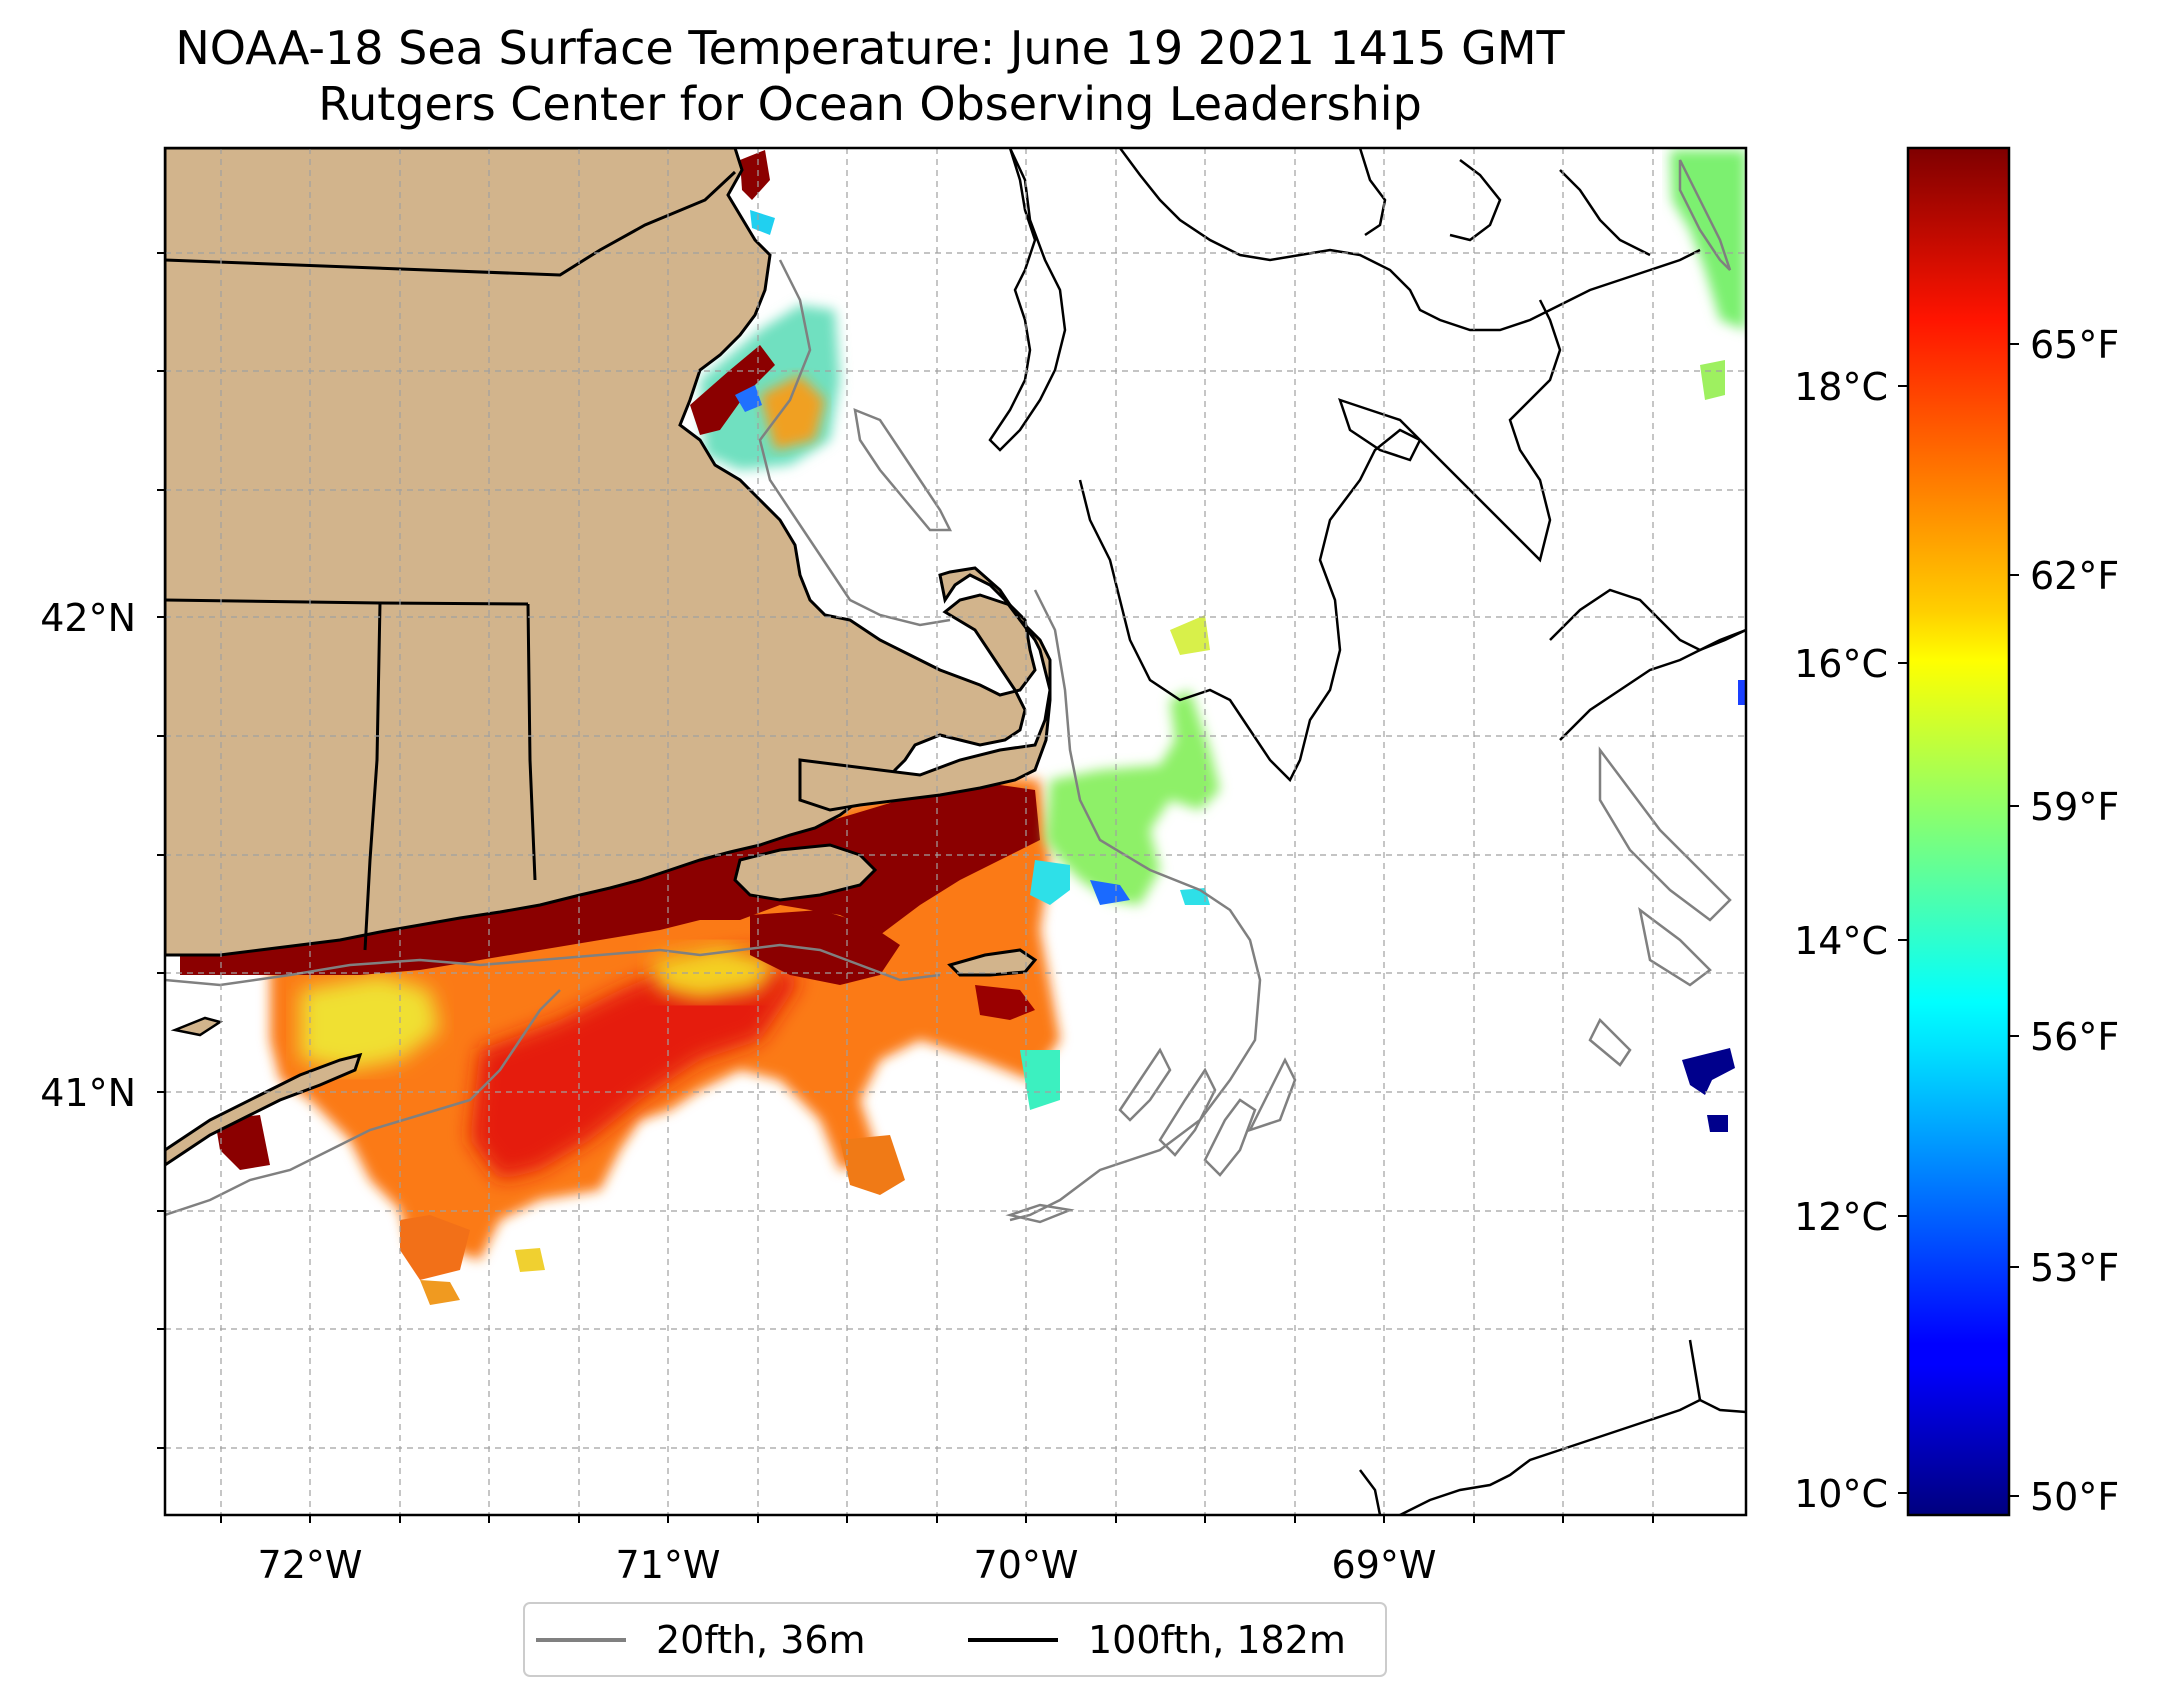 The image size is (2160, 1704). I want to click on sst-patch-north-shore-blue, so click(748, 398).